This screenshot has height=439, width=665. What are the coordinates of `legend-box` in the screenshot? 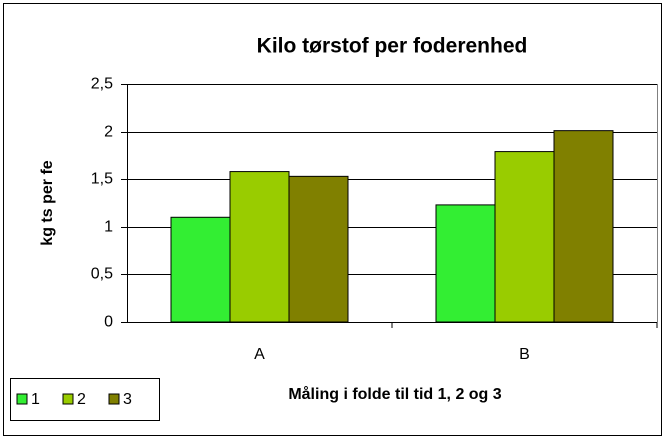 It's located at (85, 399).